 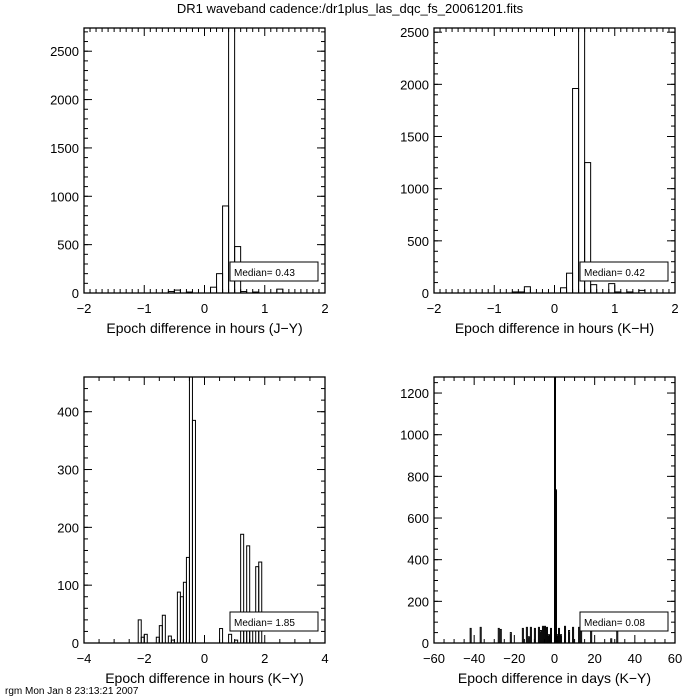 I want to click on x-tick-label: −40, so click(x=474, y=658).